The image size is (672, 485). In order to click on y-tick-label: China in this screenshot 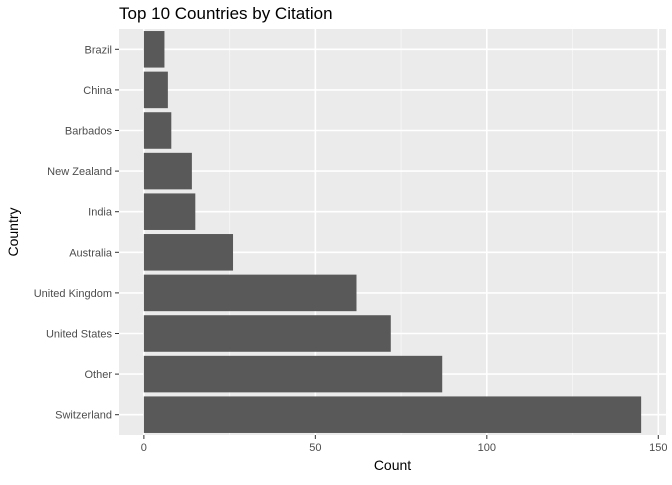, I will do `click(98, 91)`.